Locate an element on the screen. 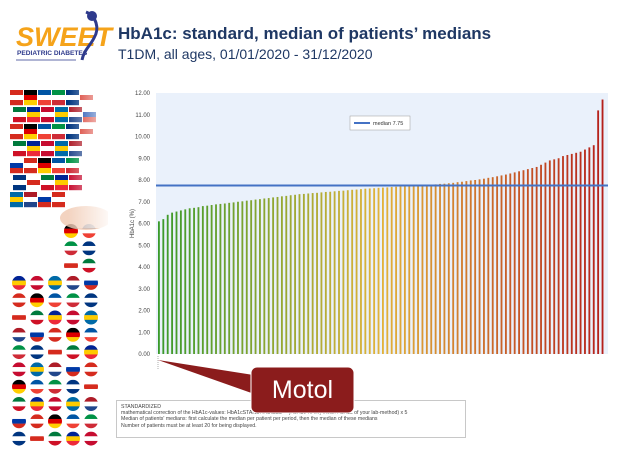 This screenshot has height=457, width=622. logo-head-icon is located at coordinates (92, 16).